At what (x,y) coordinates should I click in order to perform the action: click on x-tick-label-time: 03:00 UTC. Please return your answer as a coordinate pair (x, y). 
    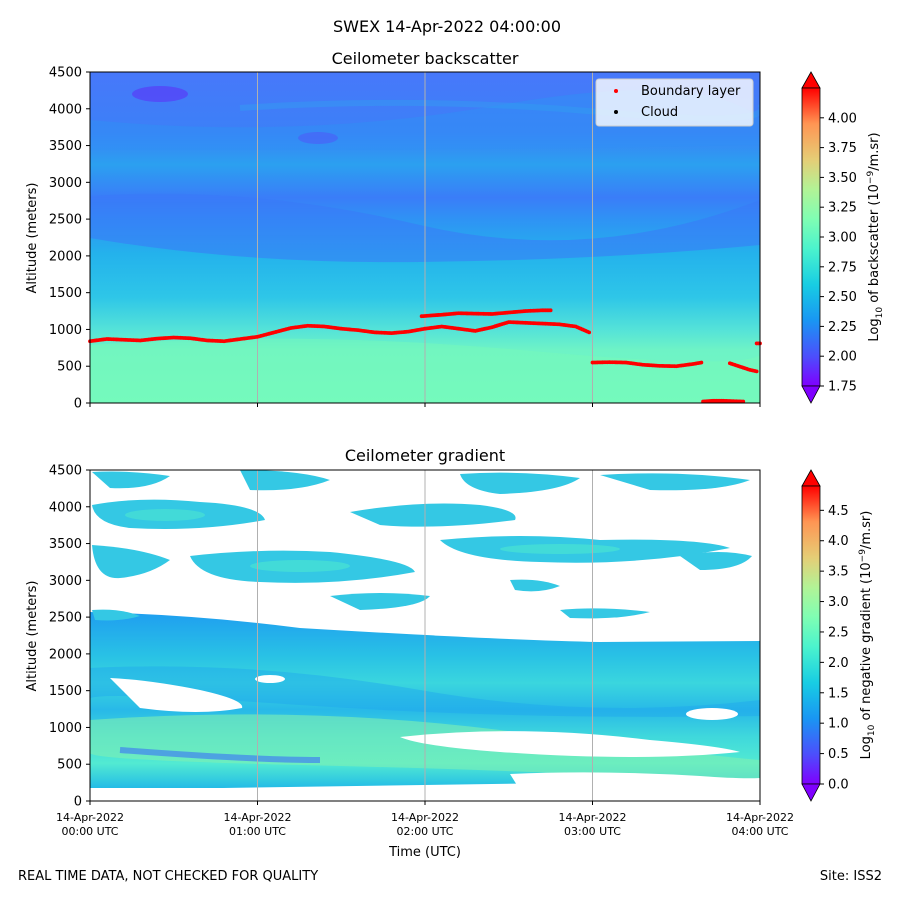
    Looking at the image, I should click on (592, 831).